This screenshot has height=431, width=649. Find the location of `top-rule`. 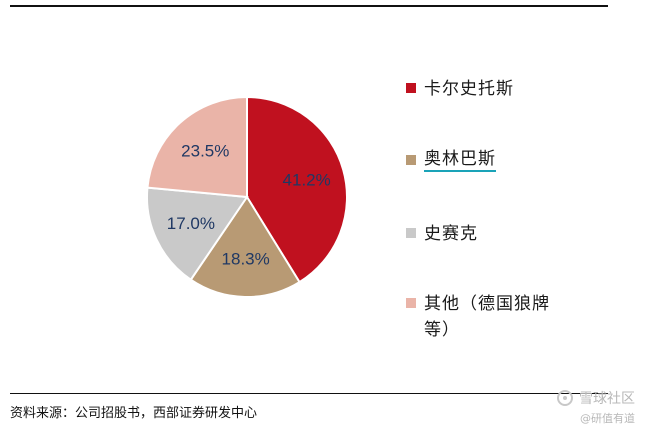

top-rule is located at coordinates (309, 6).